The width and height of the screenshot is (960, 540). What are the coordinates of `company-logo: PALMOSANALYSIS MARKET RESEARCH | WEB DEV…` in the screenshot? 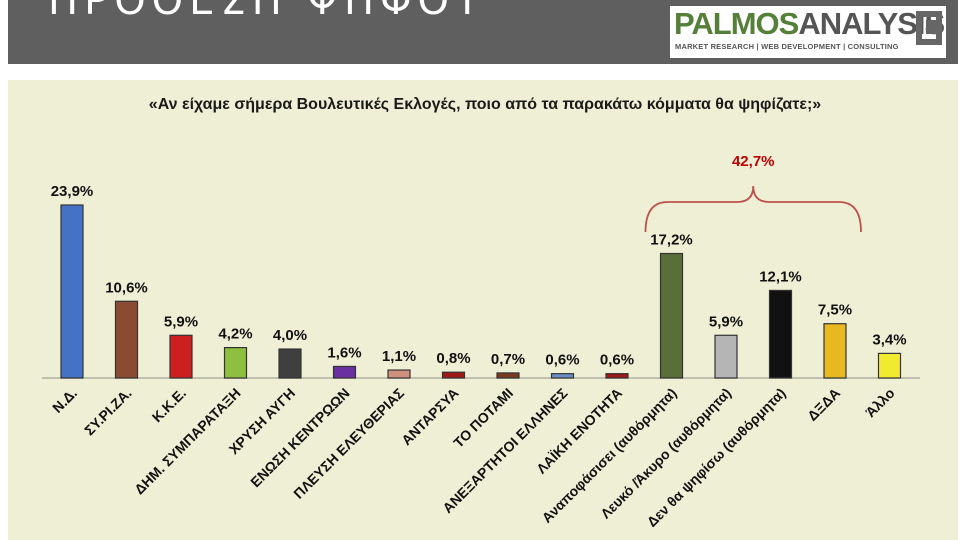 It's located at (808, 32).